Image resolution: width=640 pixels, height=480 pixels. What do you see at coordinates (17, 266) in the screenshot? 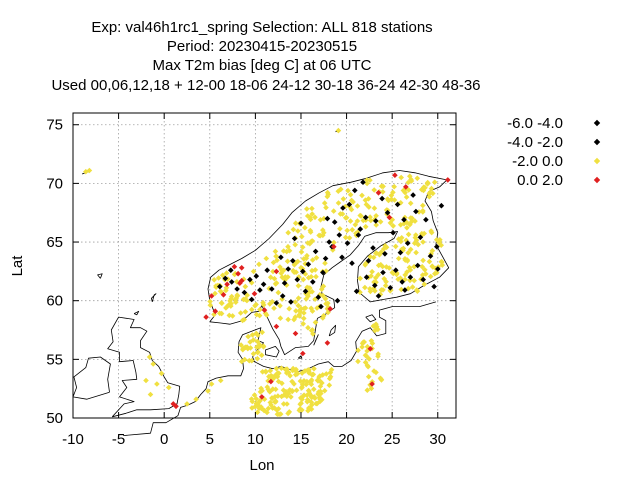
I see `y-axis-label: Lat` at bounding box center [17, 266].